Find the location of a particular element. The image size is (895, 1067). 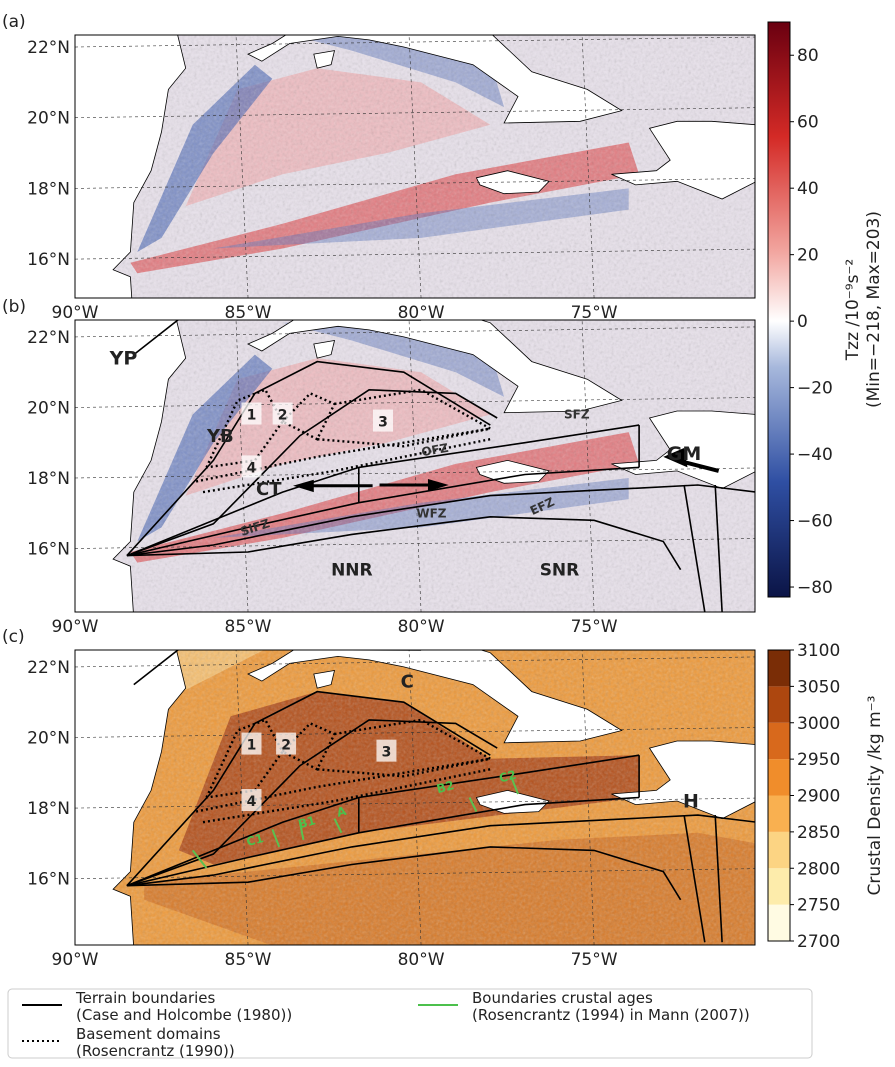

colorbar-tick-label: 3000 is located at coordinates (818, 724).